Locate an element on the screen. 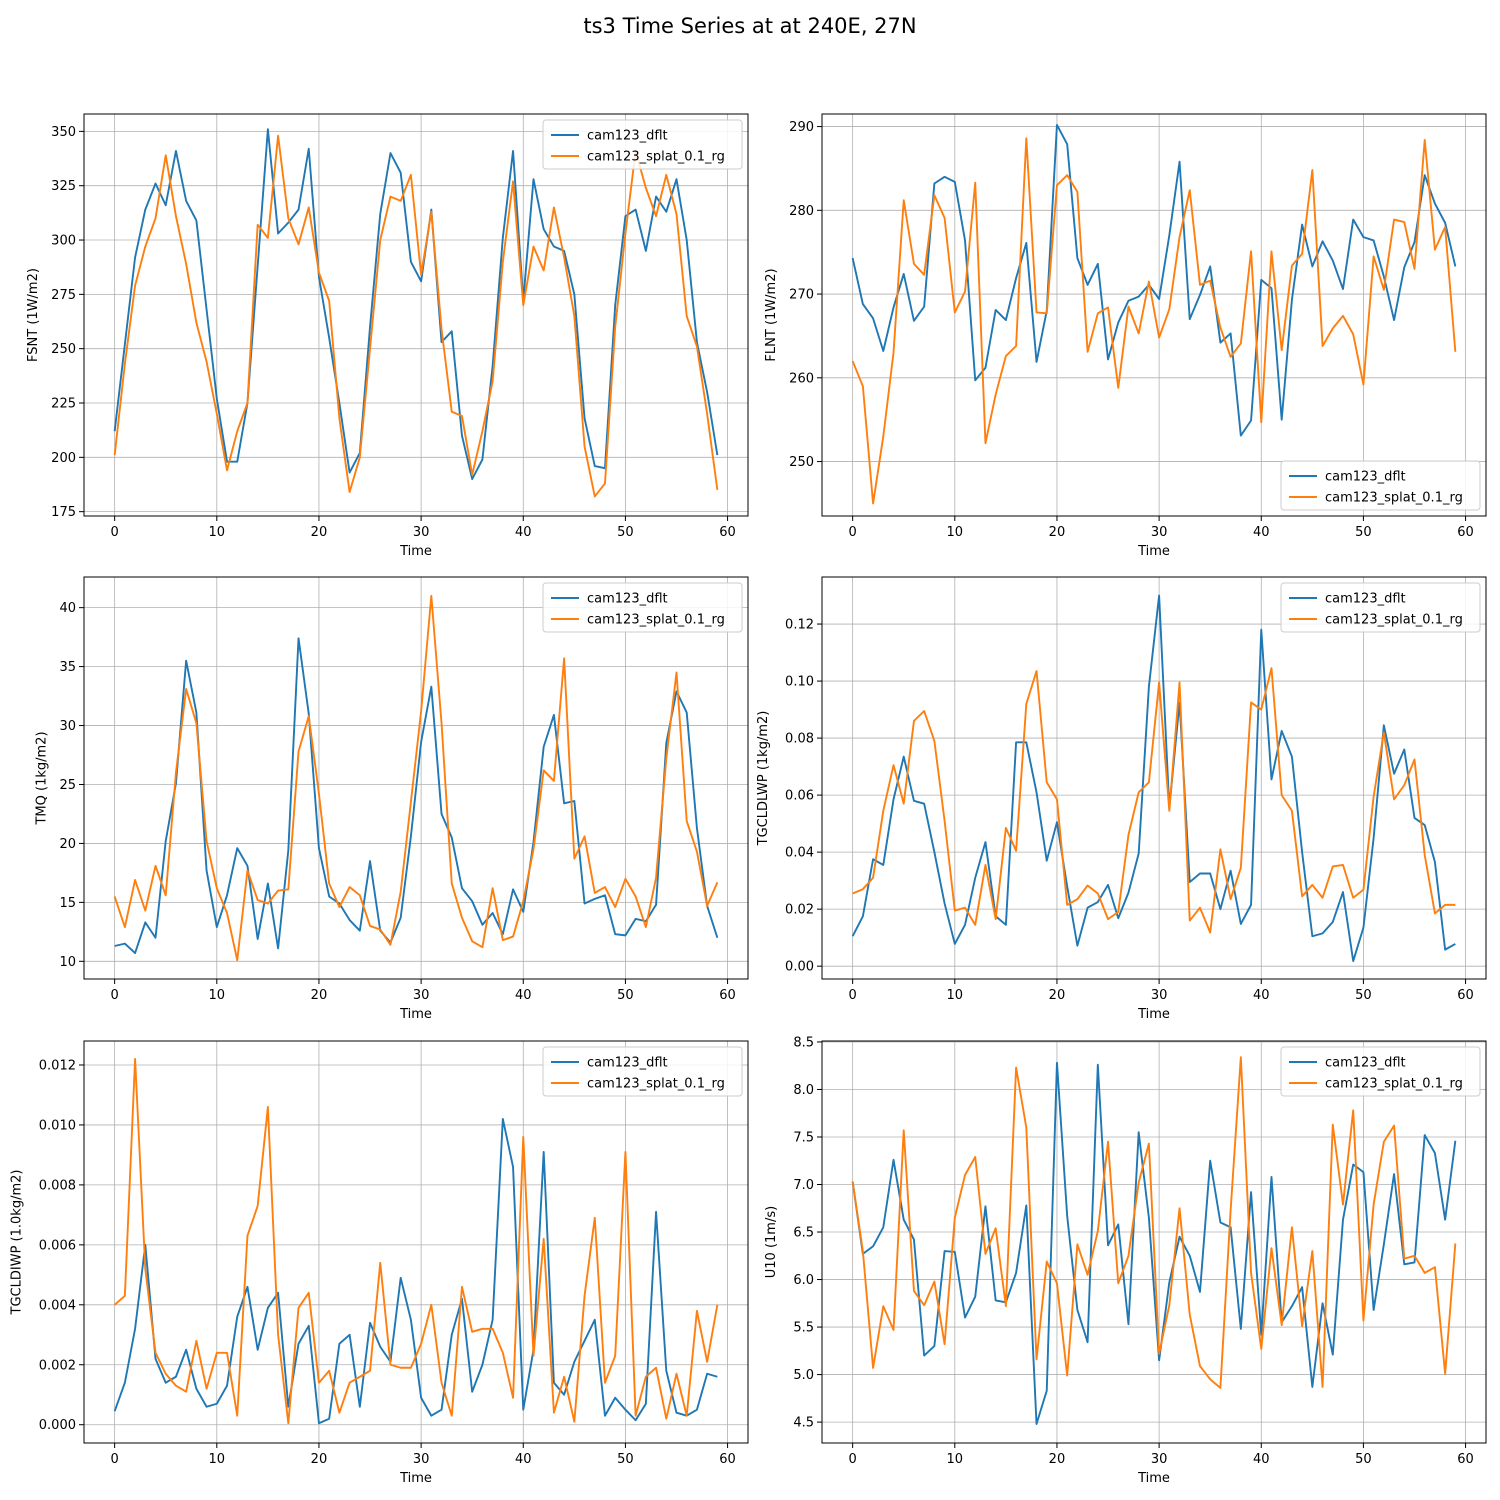  y-tick-label: 275 is located at coordinates (63, 295).